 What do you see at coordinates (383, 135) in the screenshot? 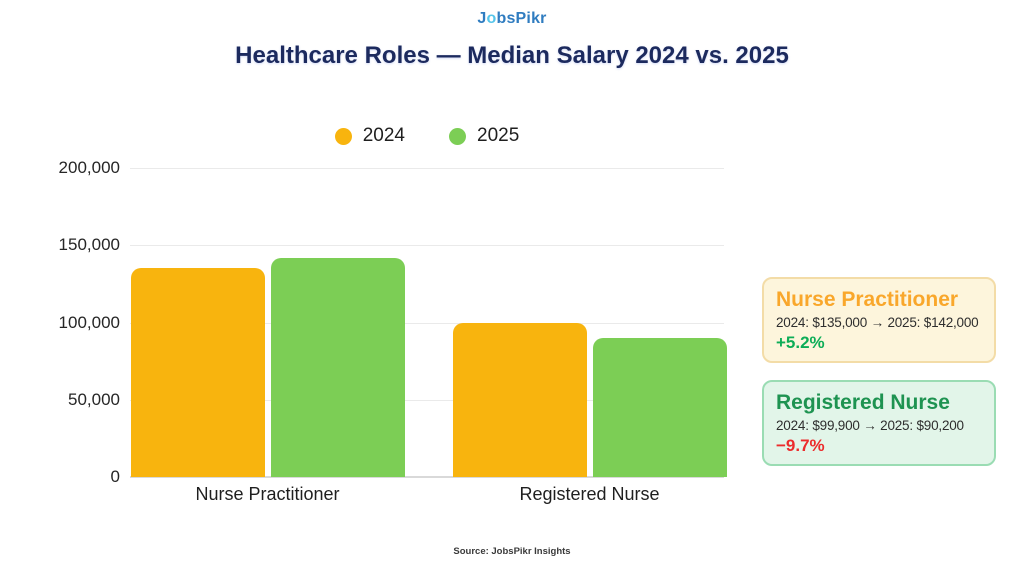
I see `legend-label-2024: 2024` at bounding box center [383, 135].